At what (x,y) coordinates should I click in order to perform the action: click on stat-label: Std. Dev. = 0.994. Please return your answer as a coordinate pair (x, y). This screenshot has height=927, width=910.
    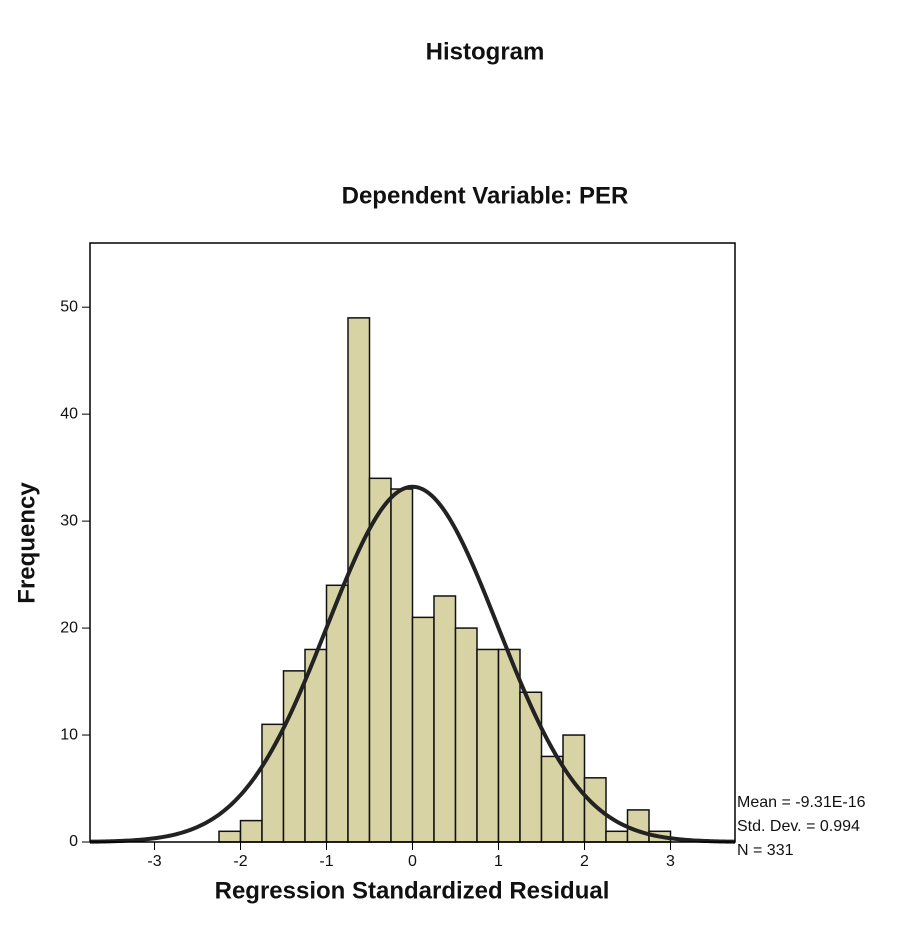
    Looking at the image, I should click on (798, 826).